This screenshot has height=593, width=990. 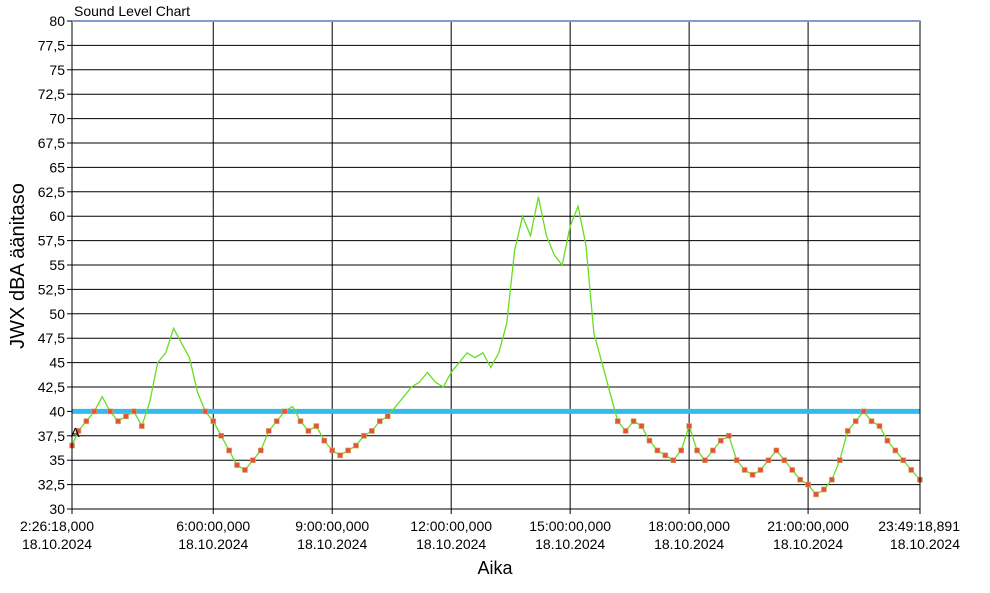 I want to click on y-tick-label: 40, so click(x=57, y=411).